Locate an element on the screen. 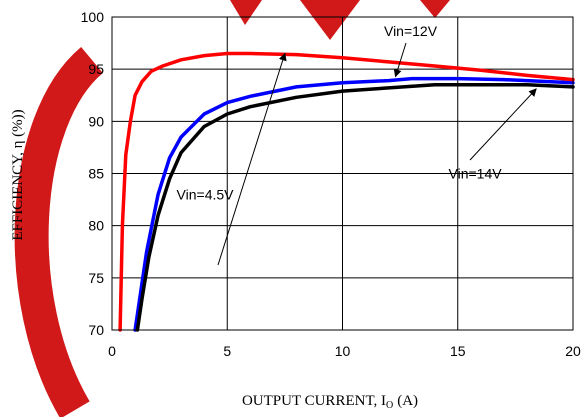  x-tick-label: 5 is located at coordinates (227, 351).